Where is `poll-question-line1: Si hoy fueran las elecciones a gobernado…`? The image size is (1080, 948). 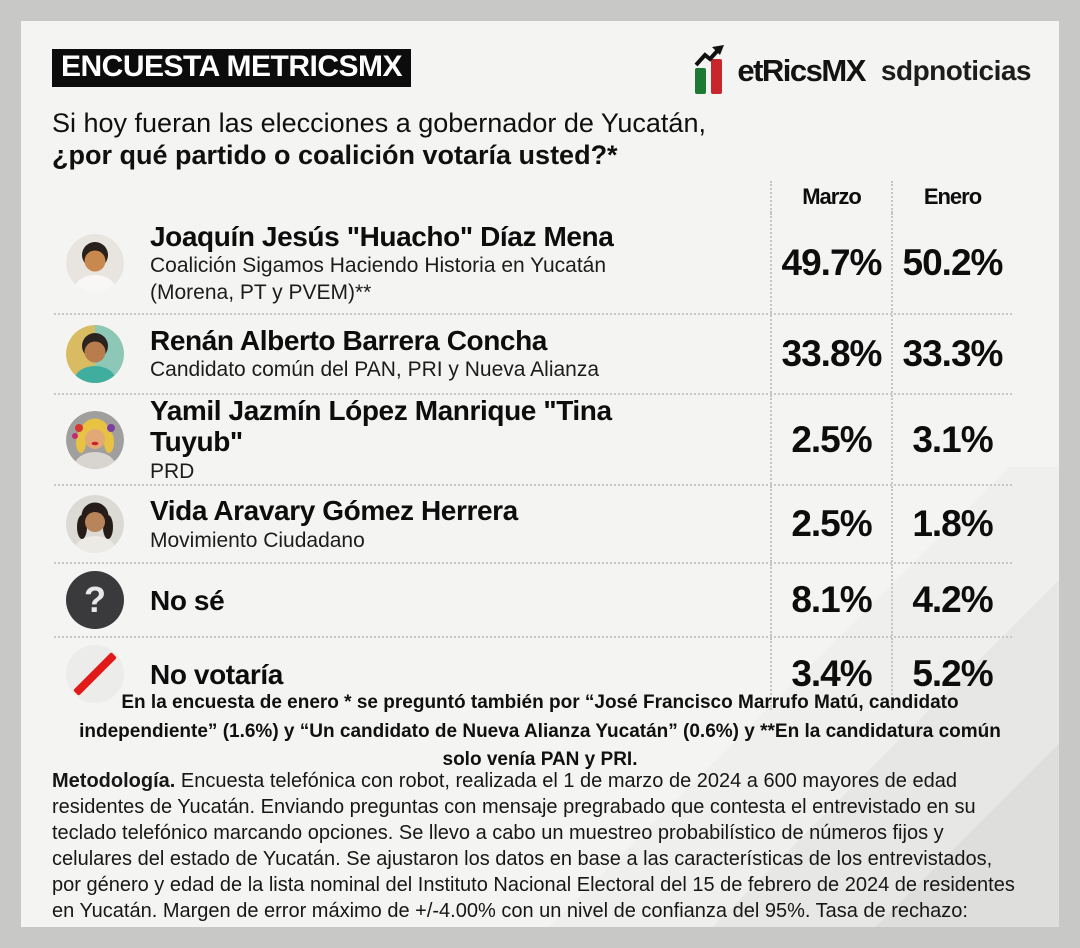 poll-question-line1: Si hoy fueran las elecciones a gobernado… is located at coordinates (379, 123).